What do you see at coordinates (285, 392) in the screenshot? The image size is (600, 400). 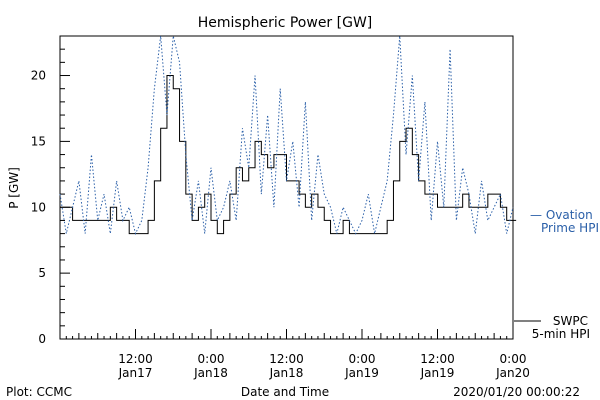 I see `x-axis-label: Date and Time` at bounding box center [285, 392].